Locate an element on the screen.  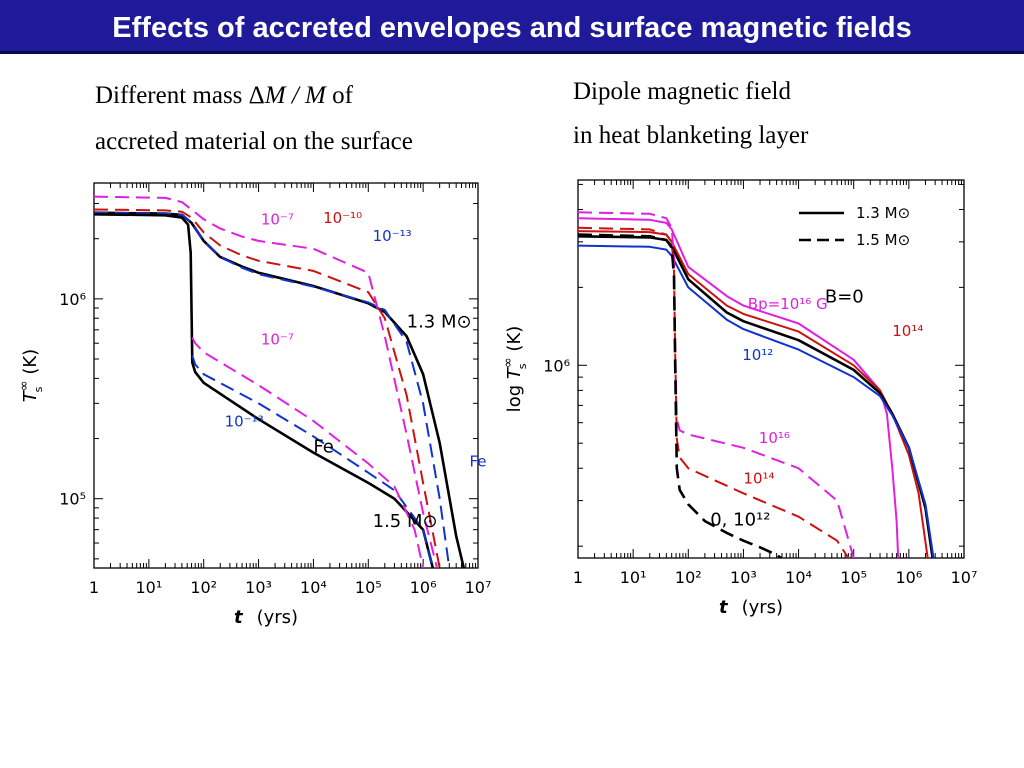
delta-symbol: Δ is located at coordinates (256, 95).